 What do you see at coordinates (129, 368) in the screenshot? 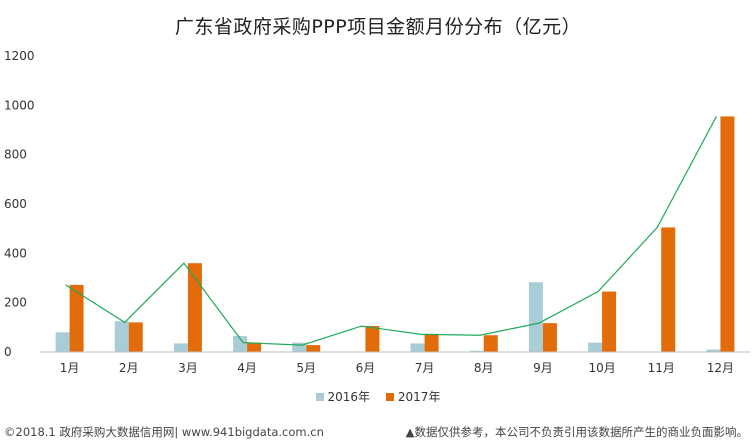
I see `x-tick-label: 2月` at bounding box center [129, 368].